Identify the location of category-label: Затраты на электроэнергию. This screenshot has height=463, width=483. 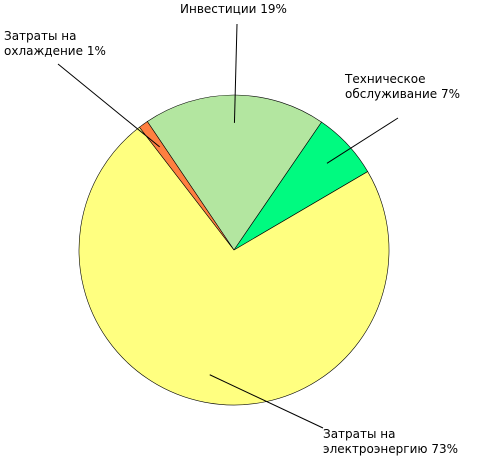
(375, 441).